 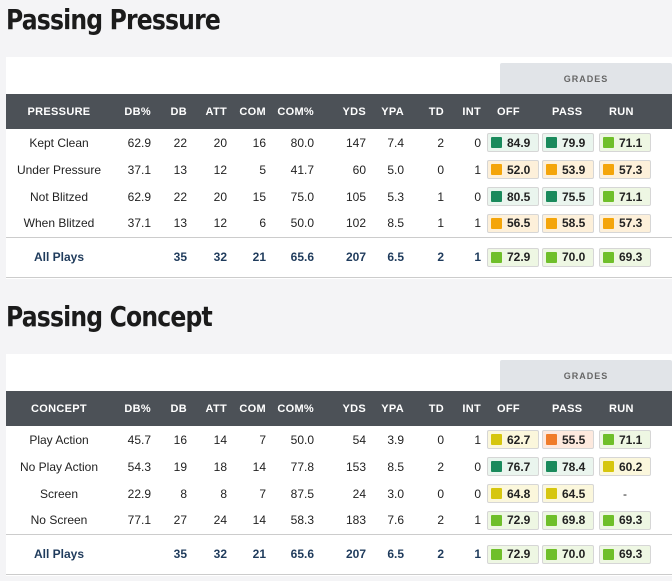 I want to click on grade-badge: 53.9, so click(x=568, y=169).